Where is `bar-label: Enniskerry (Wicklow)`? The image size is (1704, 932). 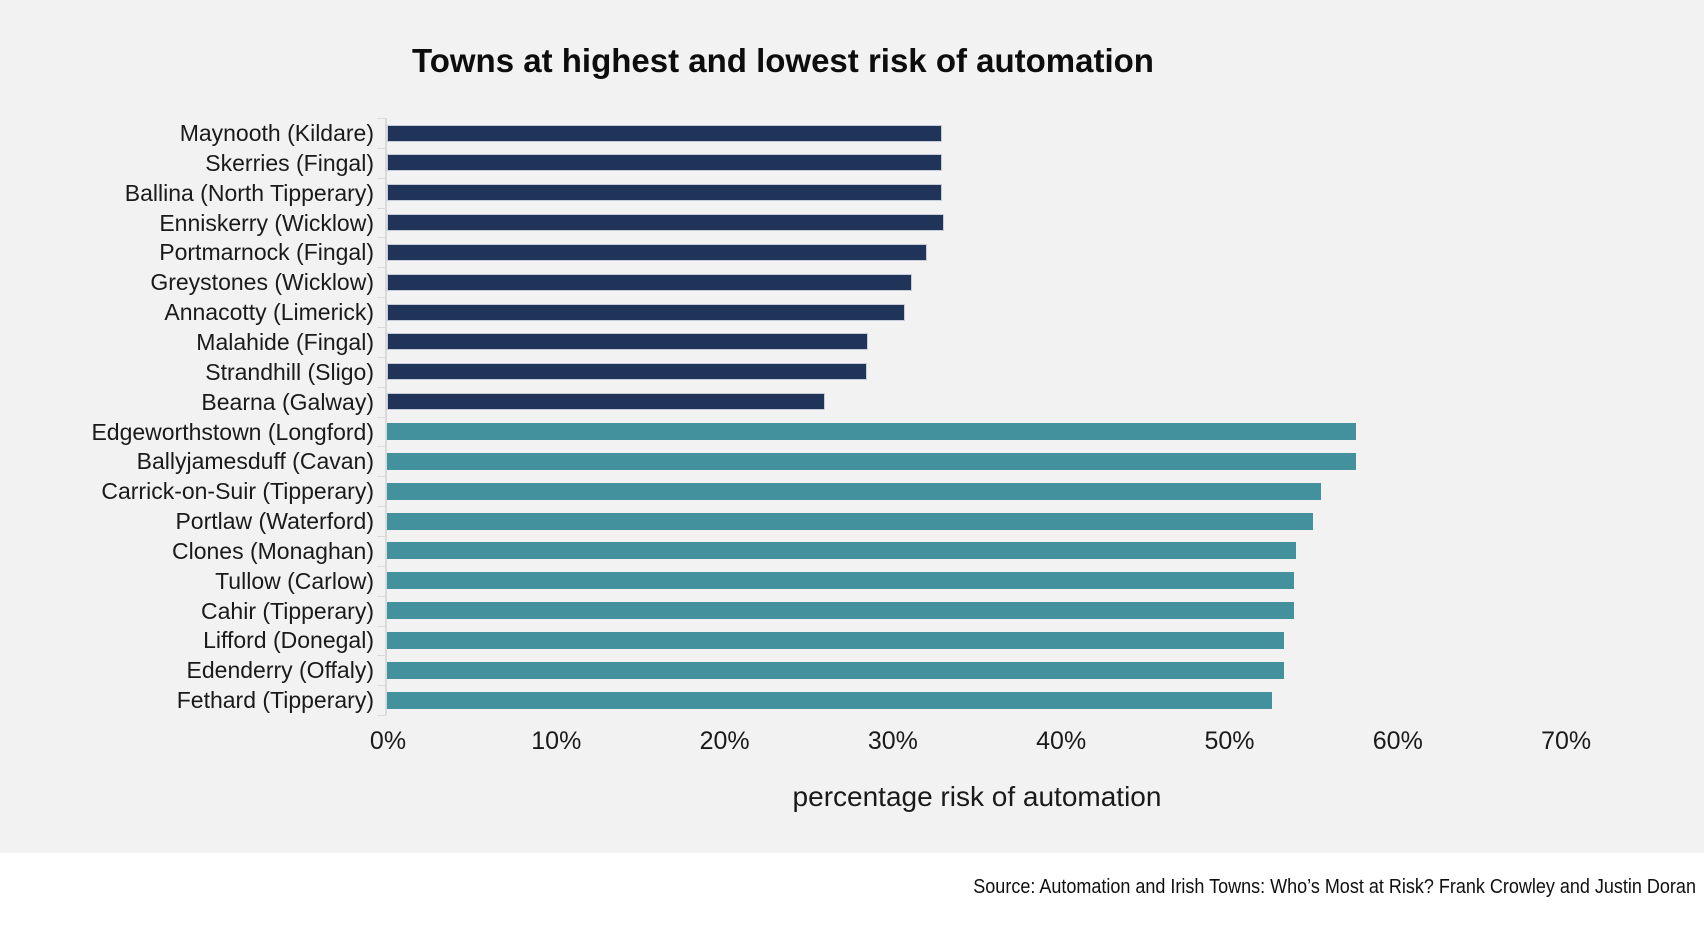
bar-label: Enniskerry (Wicklow) is located at coordinates (266, 222).